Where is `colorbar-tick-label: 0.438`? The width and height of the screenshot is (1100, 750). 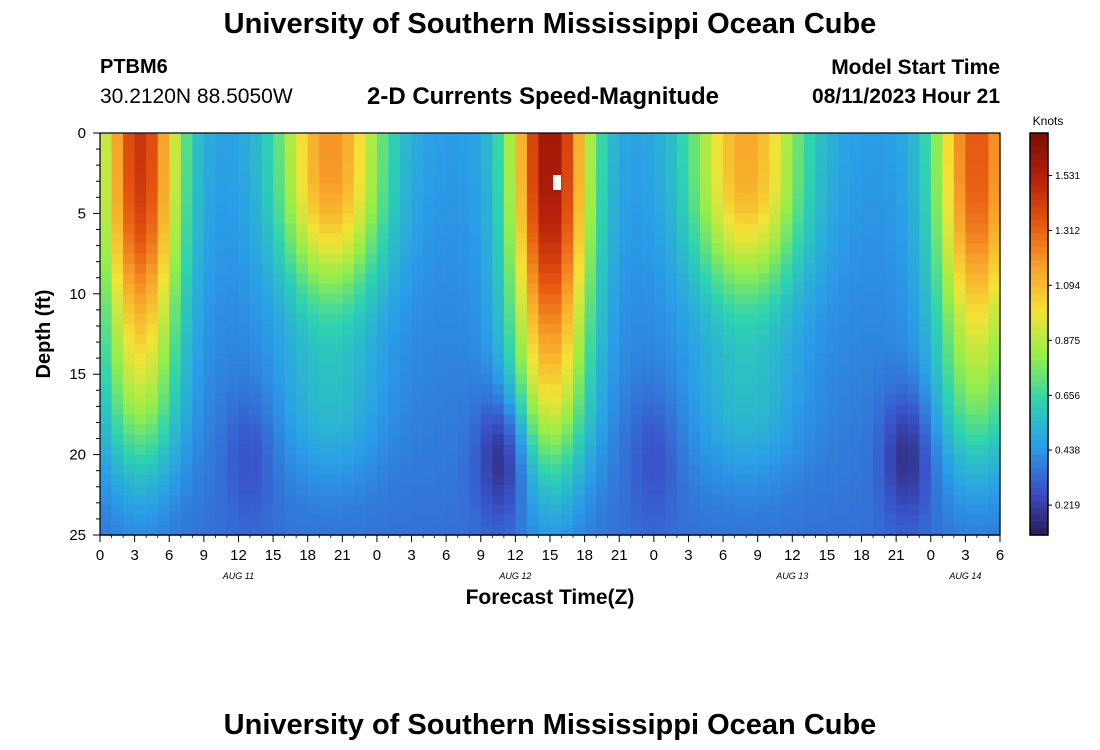
colorbar-tick-label: 0.438 is located at coordinates (1067, 451).